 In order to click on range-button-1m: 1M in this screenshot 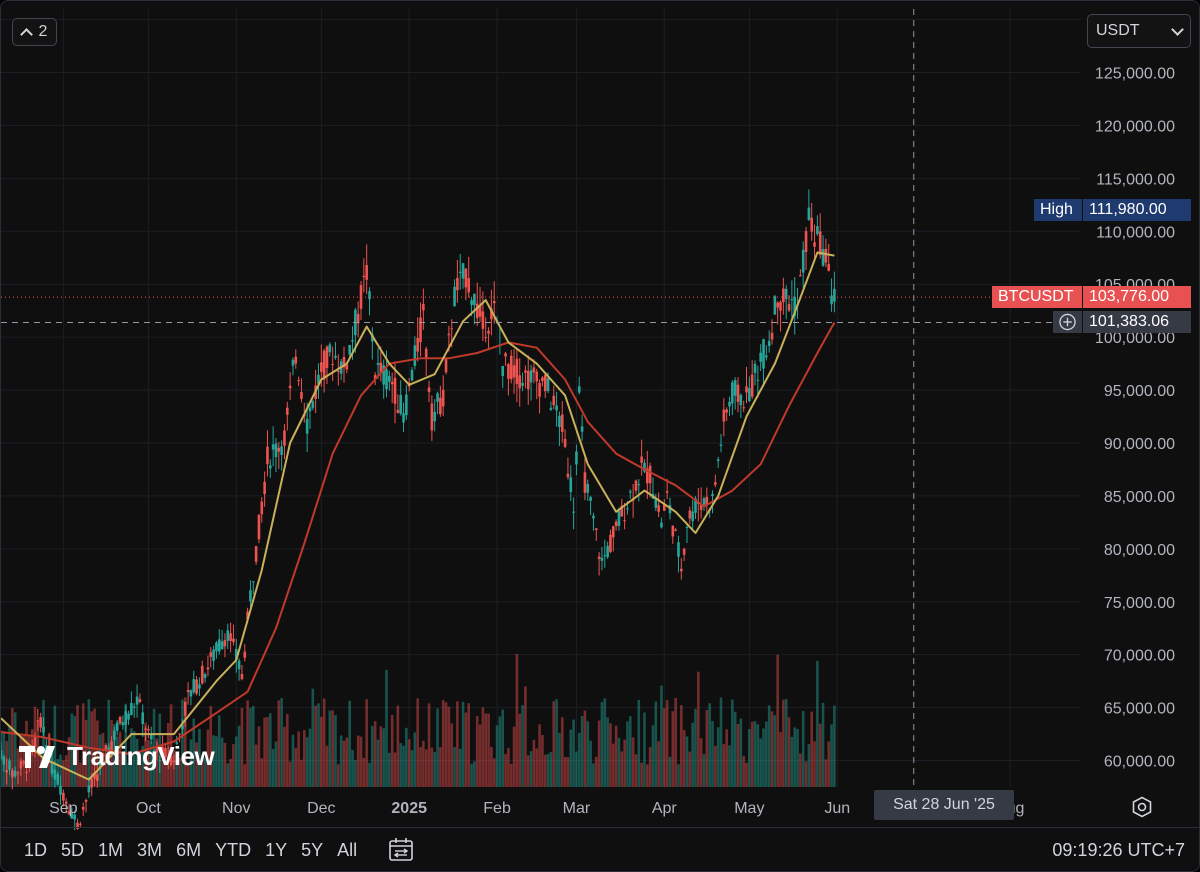, I will do `click(111, 849)`.